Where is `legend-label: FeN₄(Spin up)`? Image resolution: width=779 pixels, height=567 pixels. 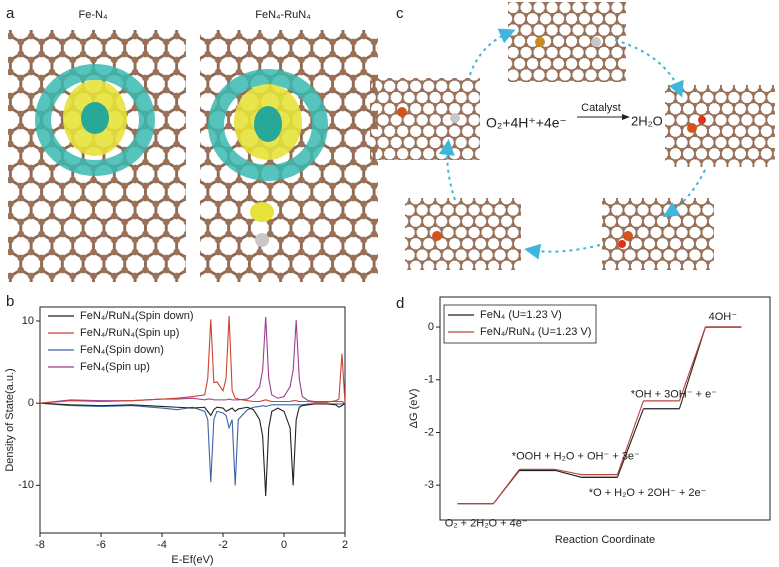 legend-label: FeN₄(Spin up) is located at coordinates (115, 367).